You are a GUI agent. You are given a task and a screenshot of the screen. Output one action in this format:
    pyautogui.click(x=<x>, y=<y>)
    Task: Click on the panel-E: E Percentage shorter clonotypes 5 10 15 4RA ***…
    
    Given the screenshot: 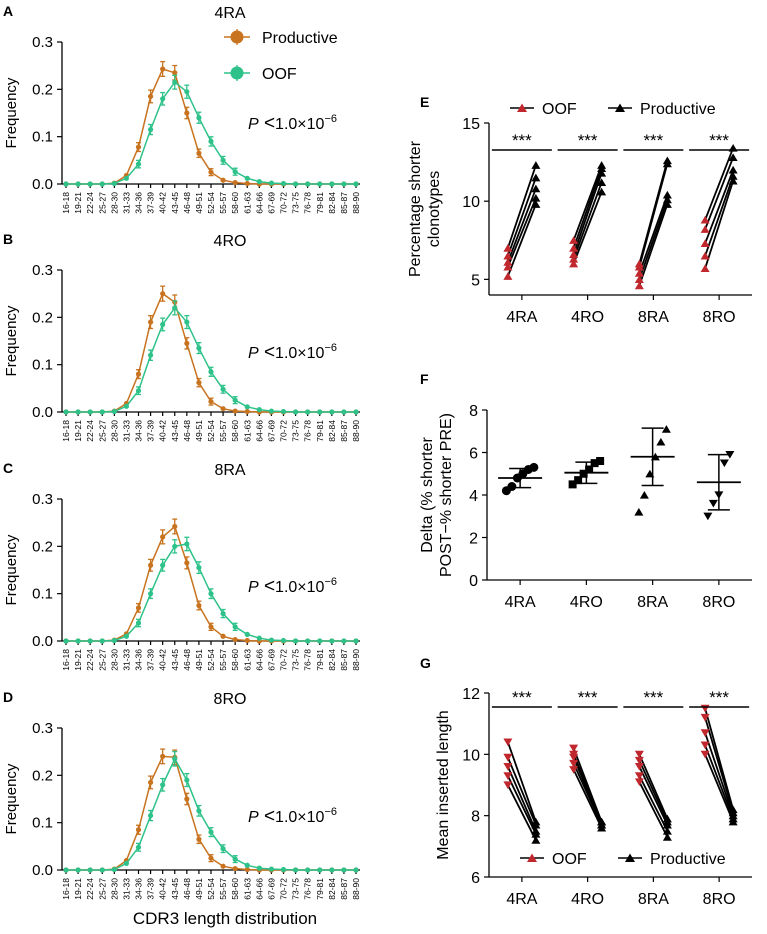 What is the action you would take?
    pyautogui.click(x=579, y=210)
    